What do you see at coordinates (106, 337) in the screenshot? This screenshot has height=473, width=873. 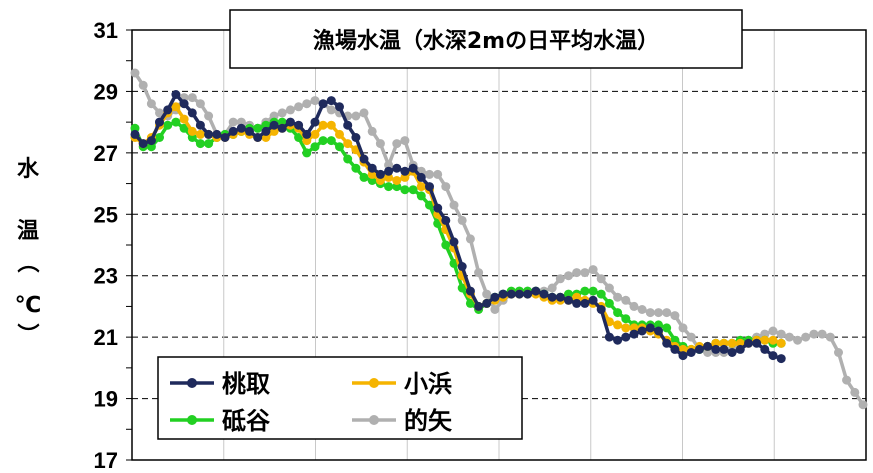 I see `y-tick-label: 21` at bounding box center [106, 337].